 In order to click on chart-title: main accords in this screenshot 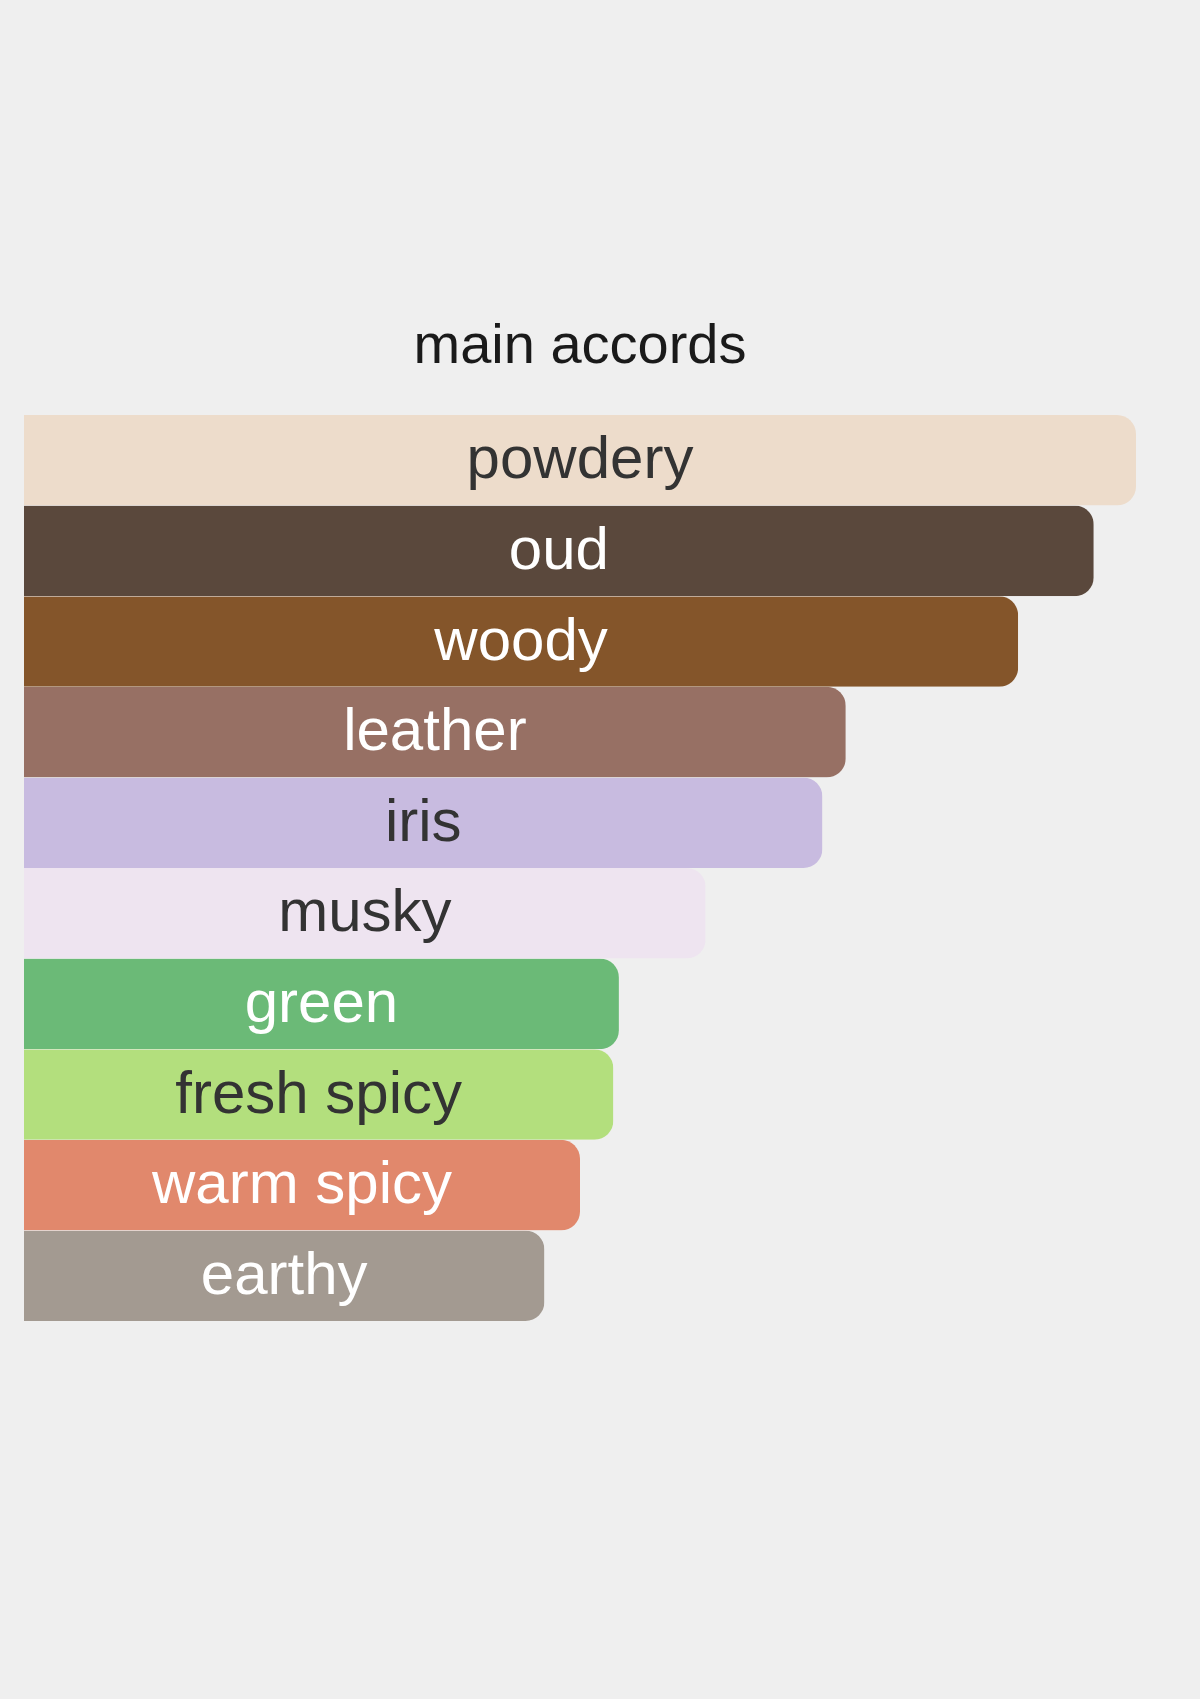, I will do `click(580, 343)`.